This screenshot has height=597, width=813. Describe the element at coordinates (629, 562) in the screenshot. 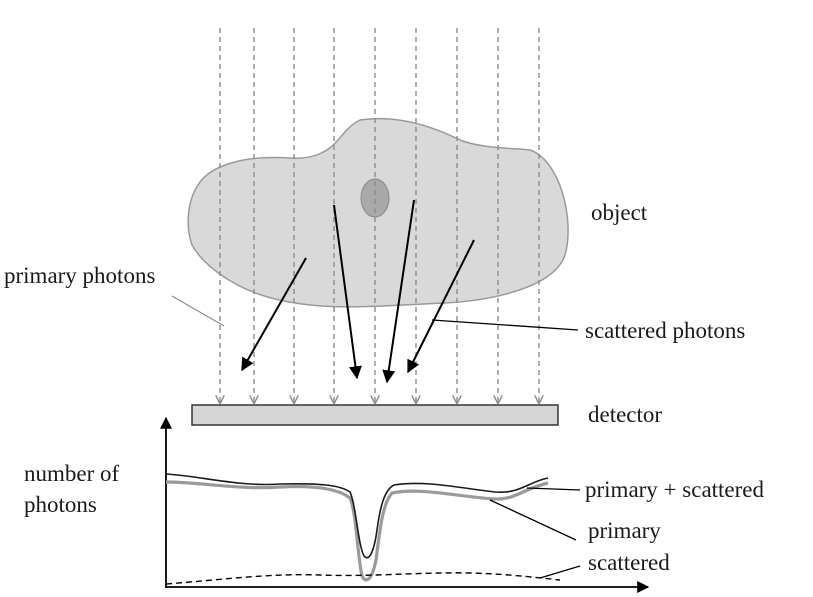

I see `scattered-label: scattered` at that location.